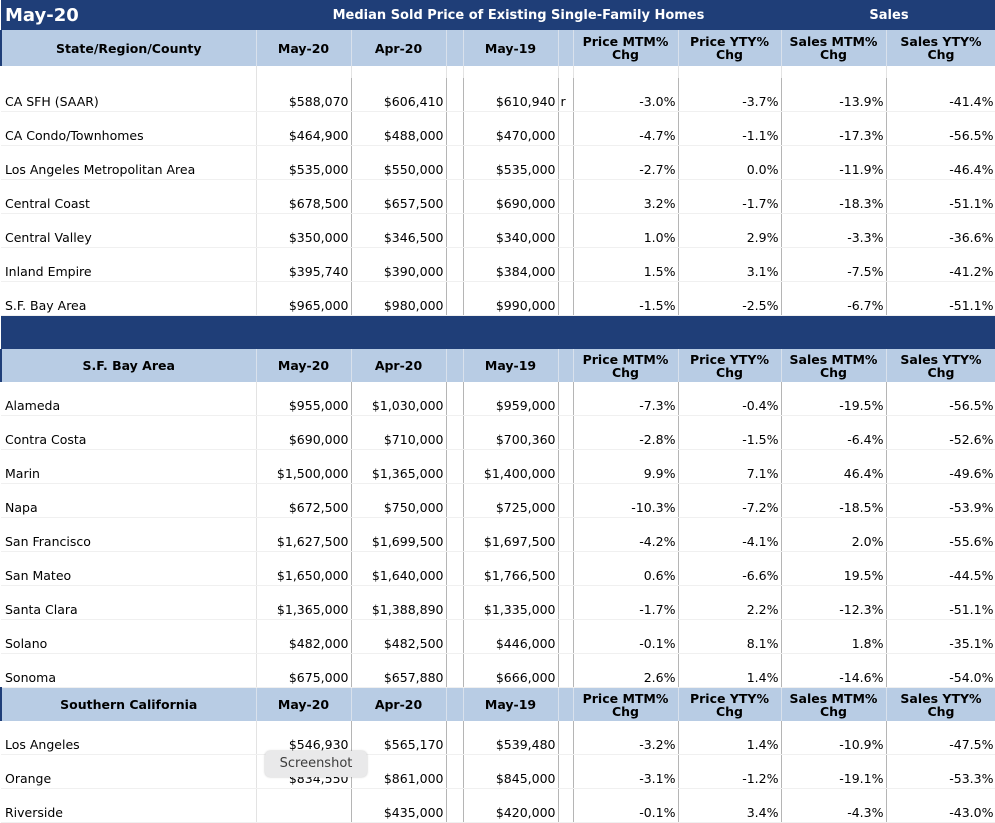  I want to click on price-may20: $678,500, so click(303, 197).